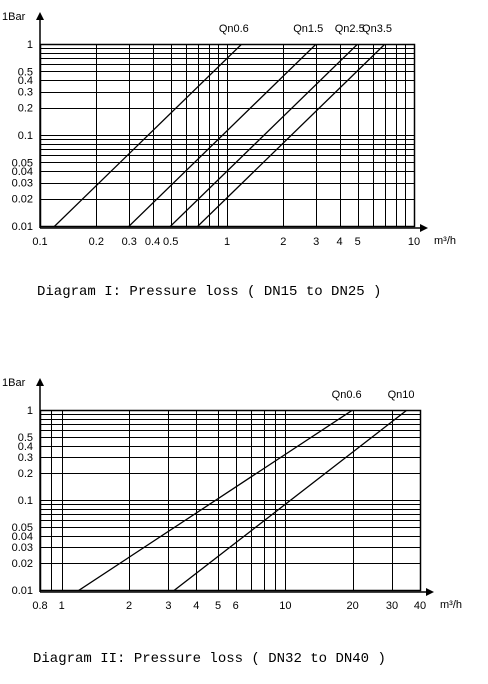 Image resolution: width=488 pixels, height=684 pixels. What do you see at coordinates (39, 606) in the screenshot?
I see `x-tick-label: 0.8` at bounding box center [39, 606].